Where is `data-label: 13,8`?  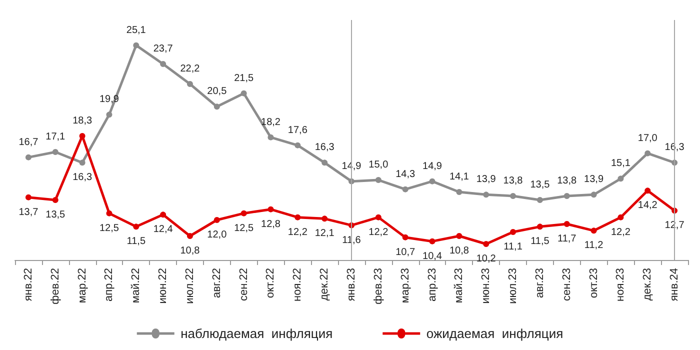
data-label: 13,8 is located at coordinates (513, 181).